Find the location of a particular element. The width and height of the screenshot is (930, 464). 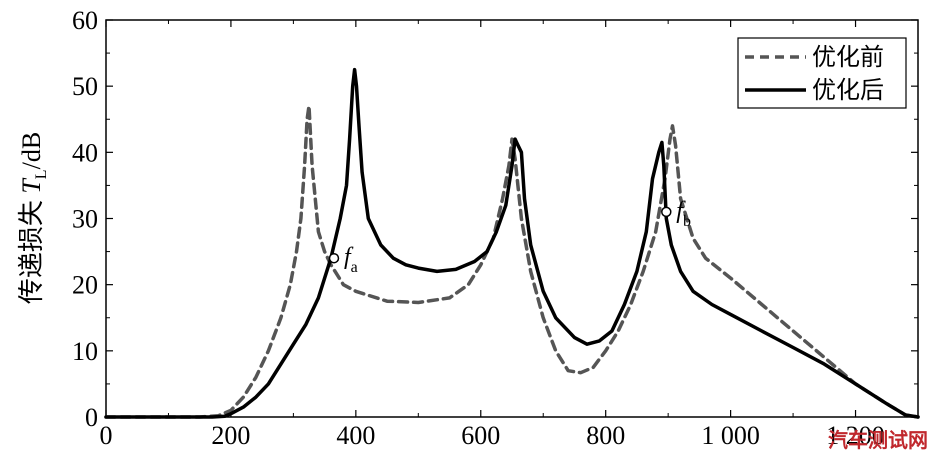

watermark-text: 汽车测试网 is located at coordinates (878, 440).